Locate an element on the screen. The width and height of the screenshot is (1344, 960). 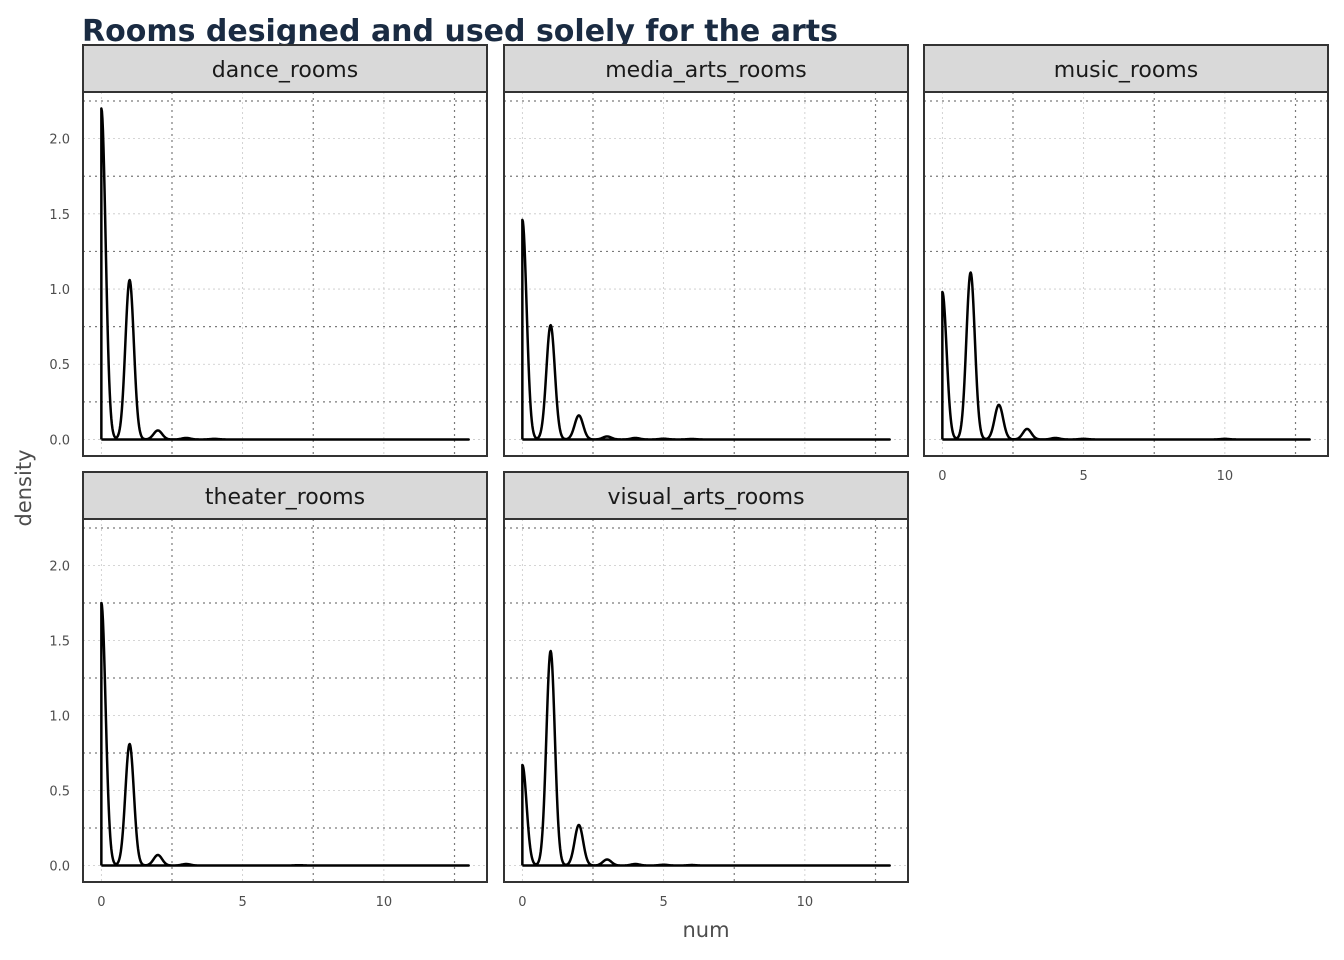
x-axis-title: num is located at coordinates (705, 930).